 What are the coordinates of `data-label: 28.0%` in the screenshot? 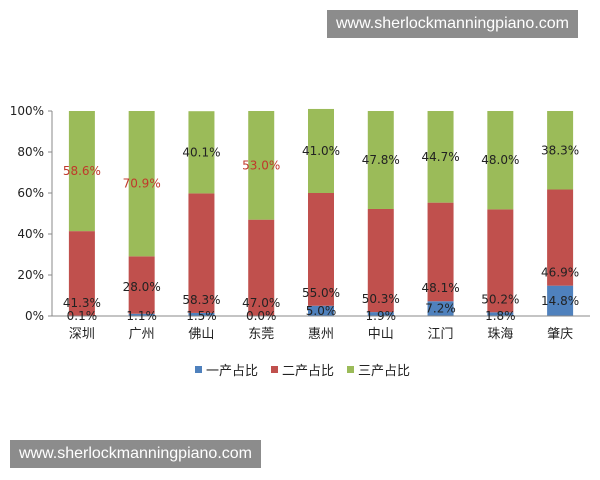 It's located at (142, 287).